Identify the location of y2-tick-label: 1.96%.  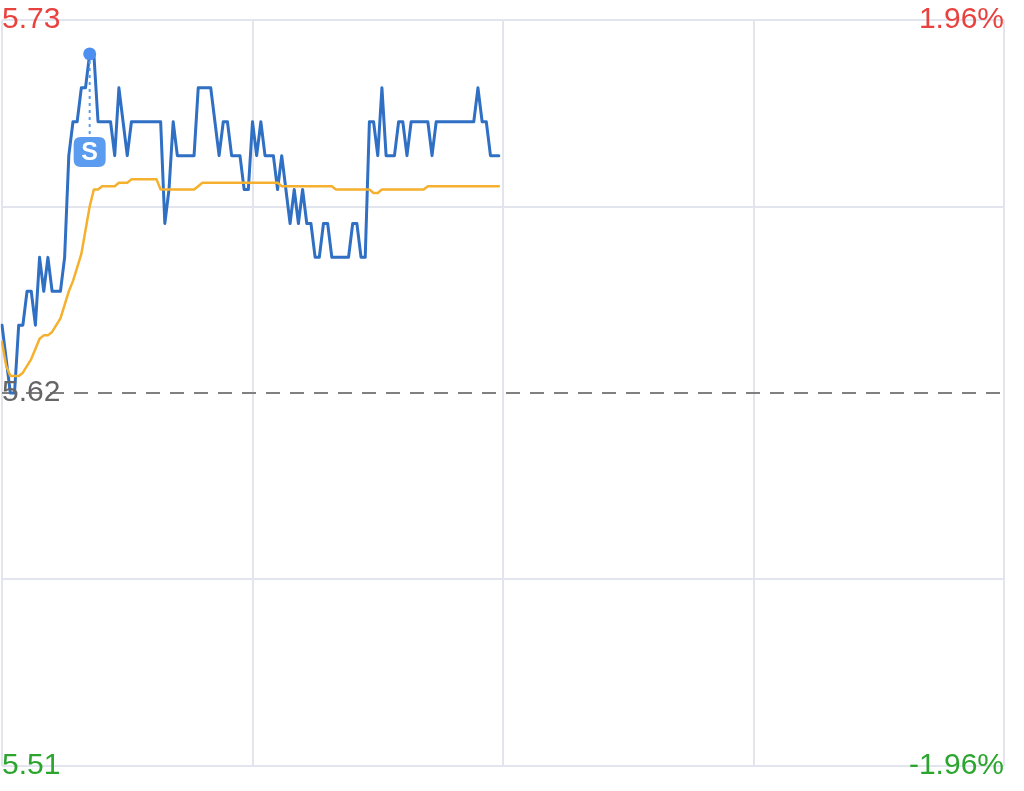
(961, 18).